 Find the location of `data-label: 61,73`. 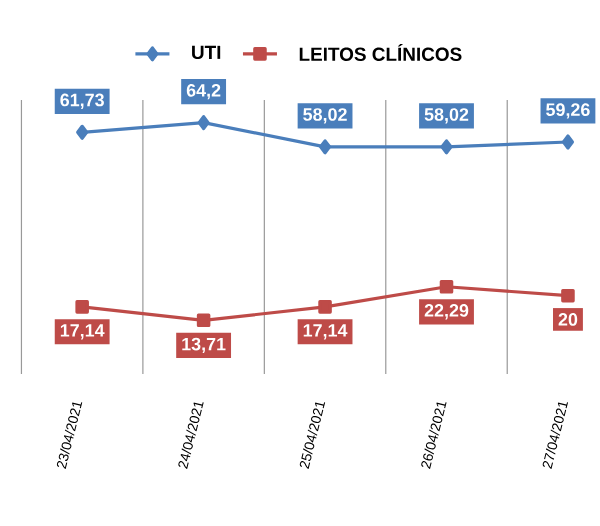

data-label: 61,73 is located at coordinates (82, 101).